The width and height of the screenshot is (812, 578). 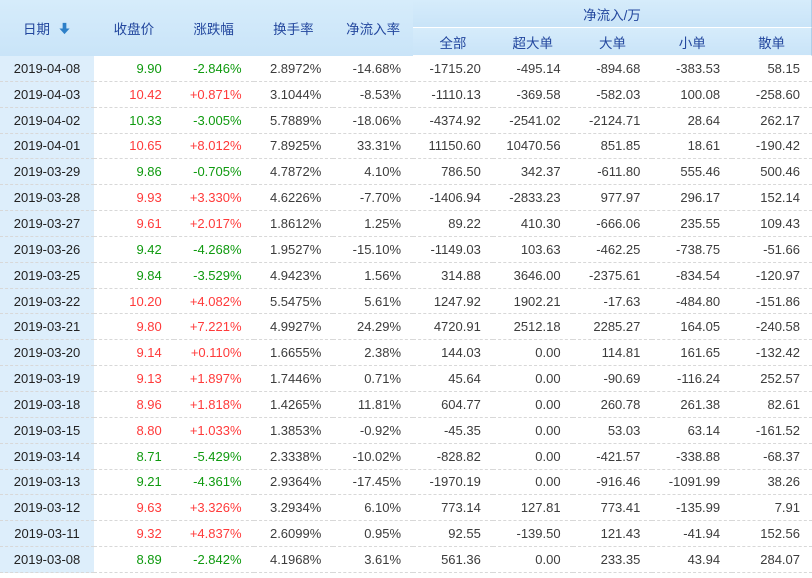 What do you see at coordinates (692, 560) in the screenshot?
I see `cell-small: 43.94` at bounding box center [692, 560].